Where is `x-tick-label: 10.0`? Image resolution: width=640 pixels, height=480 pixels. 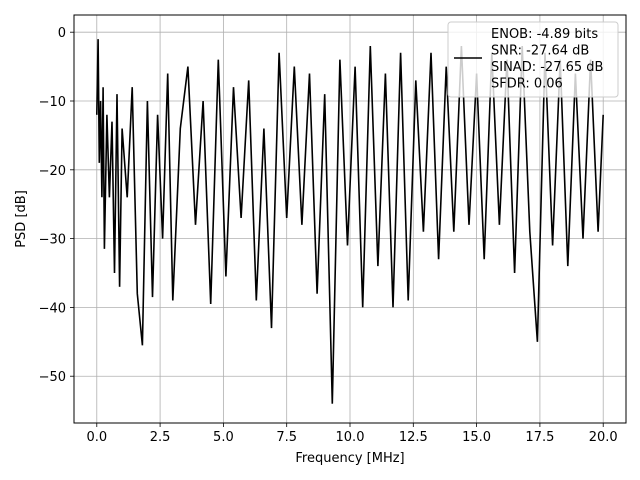 x-tick-label: 10.0 is located at coordinates (350, 437).